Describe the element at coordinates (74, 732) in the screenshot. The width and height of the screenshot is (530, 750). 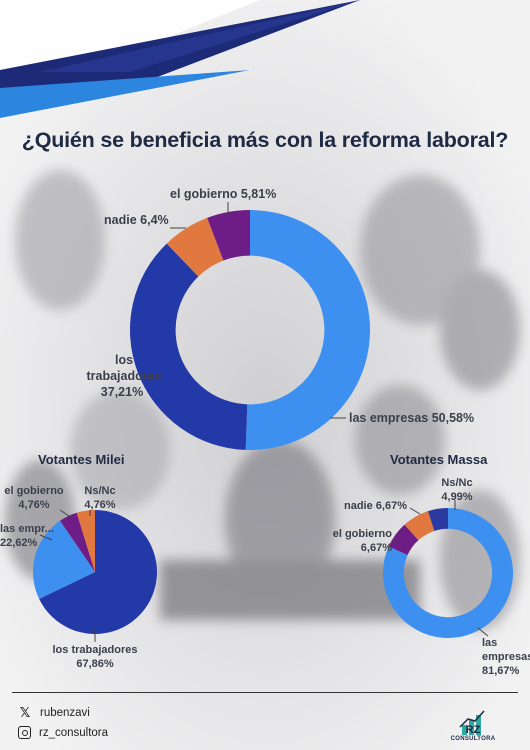
I see `instagram-handle: rz_consultora` at that location.